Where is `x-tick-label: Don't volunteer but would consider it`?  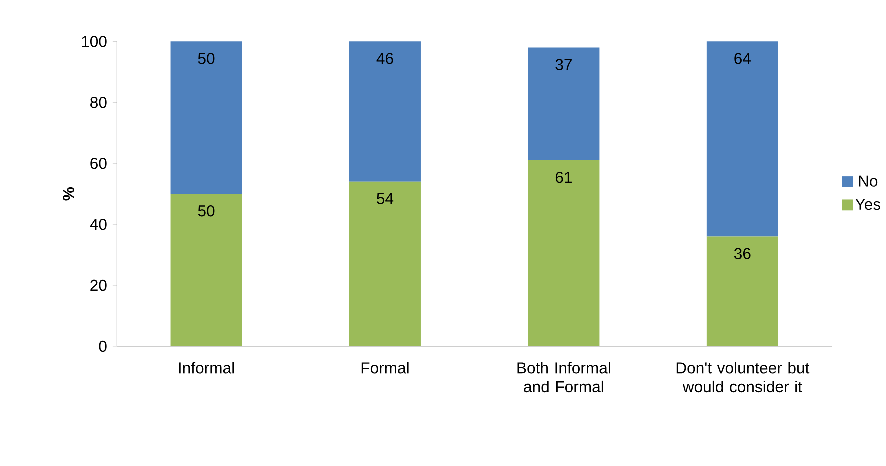
x-tick-label: Don't volunteer but would consider it is located at coordinates (743, 377).